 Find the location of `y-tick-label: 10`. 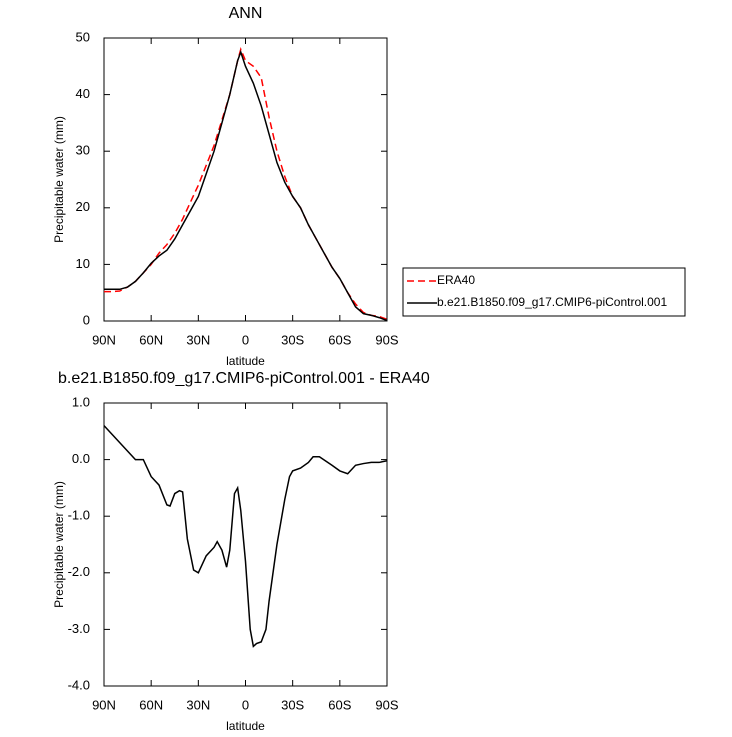

y-tick-label: 10 is located at coordinates (83, 263).